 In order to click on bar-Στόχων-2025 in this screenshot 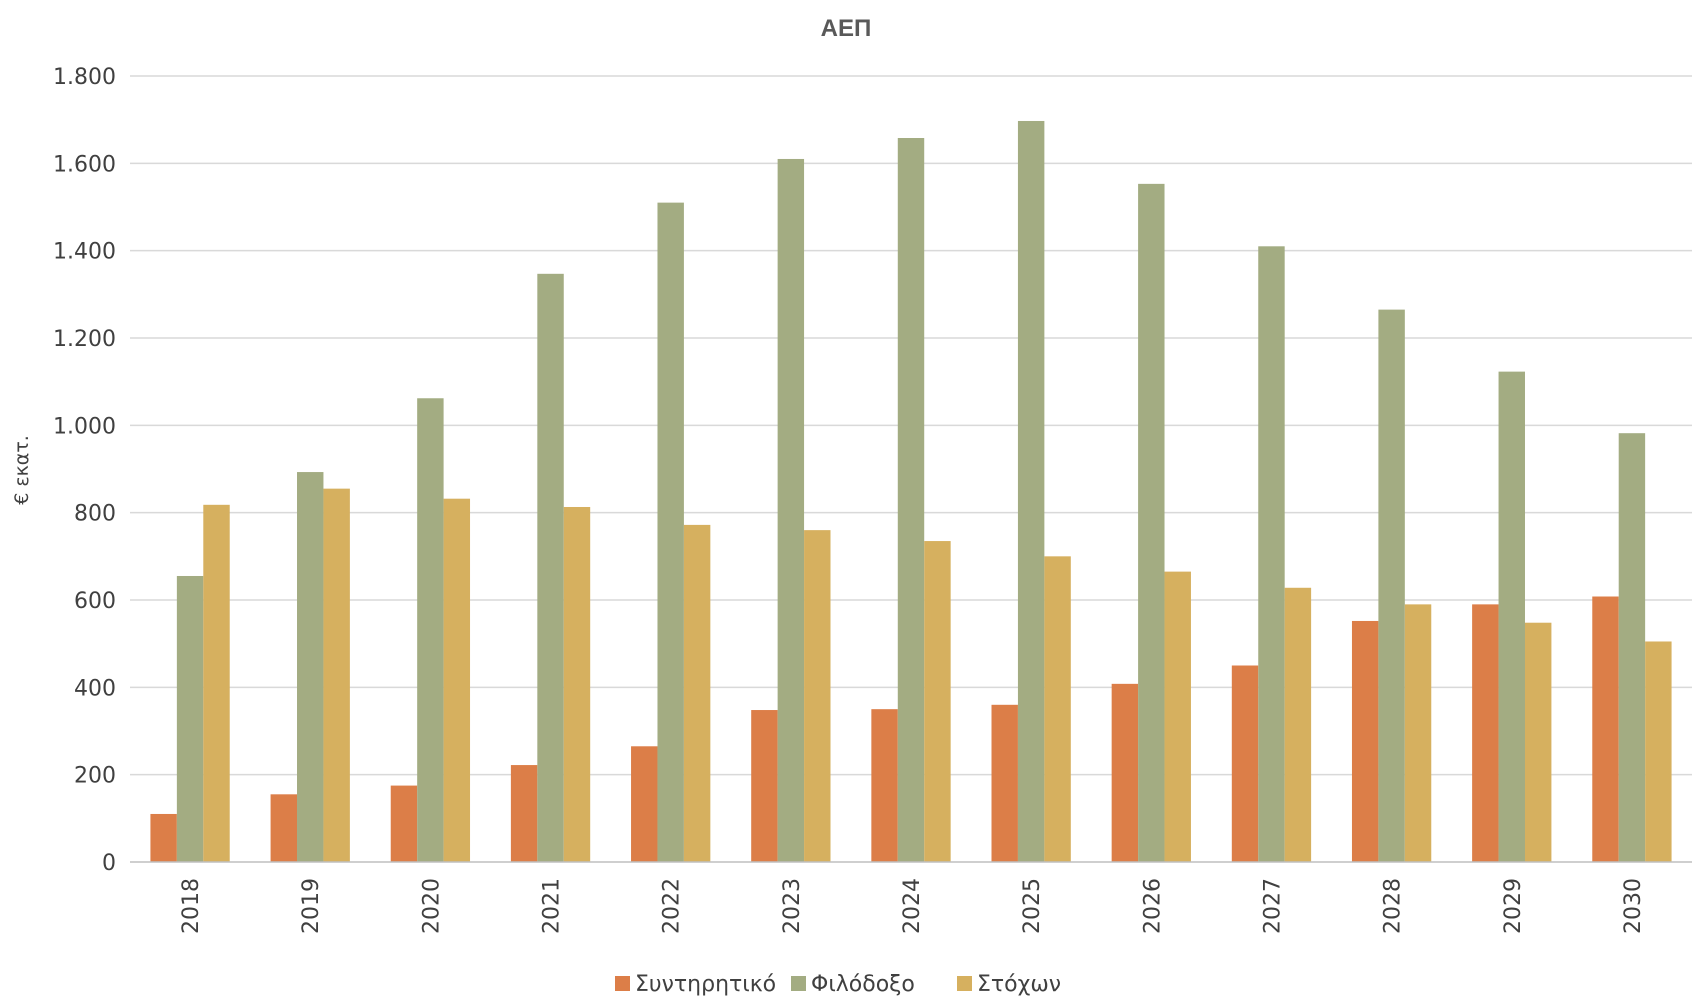, I will do `click(1057, 709)`.